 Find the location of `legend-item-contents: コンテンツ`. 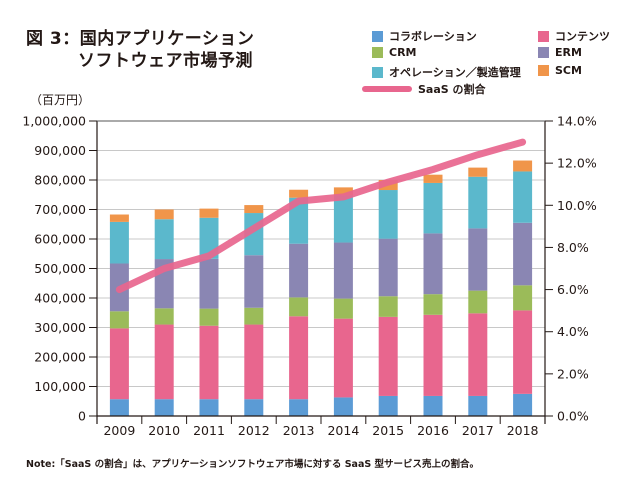

legend-item-contents: コンテンツ is located at coordinates (574, 36).